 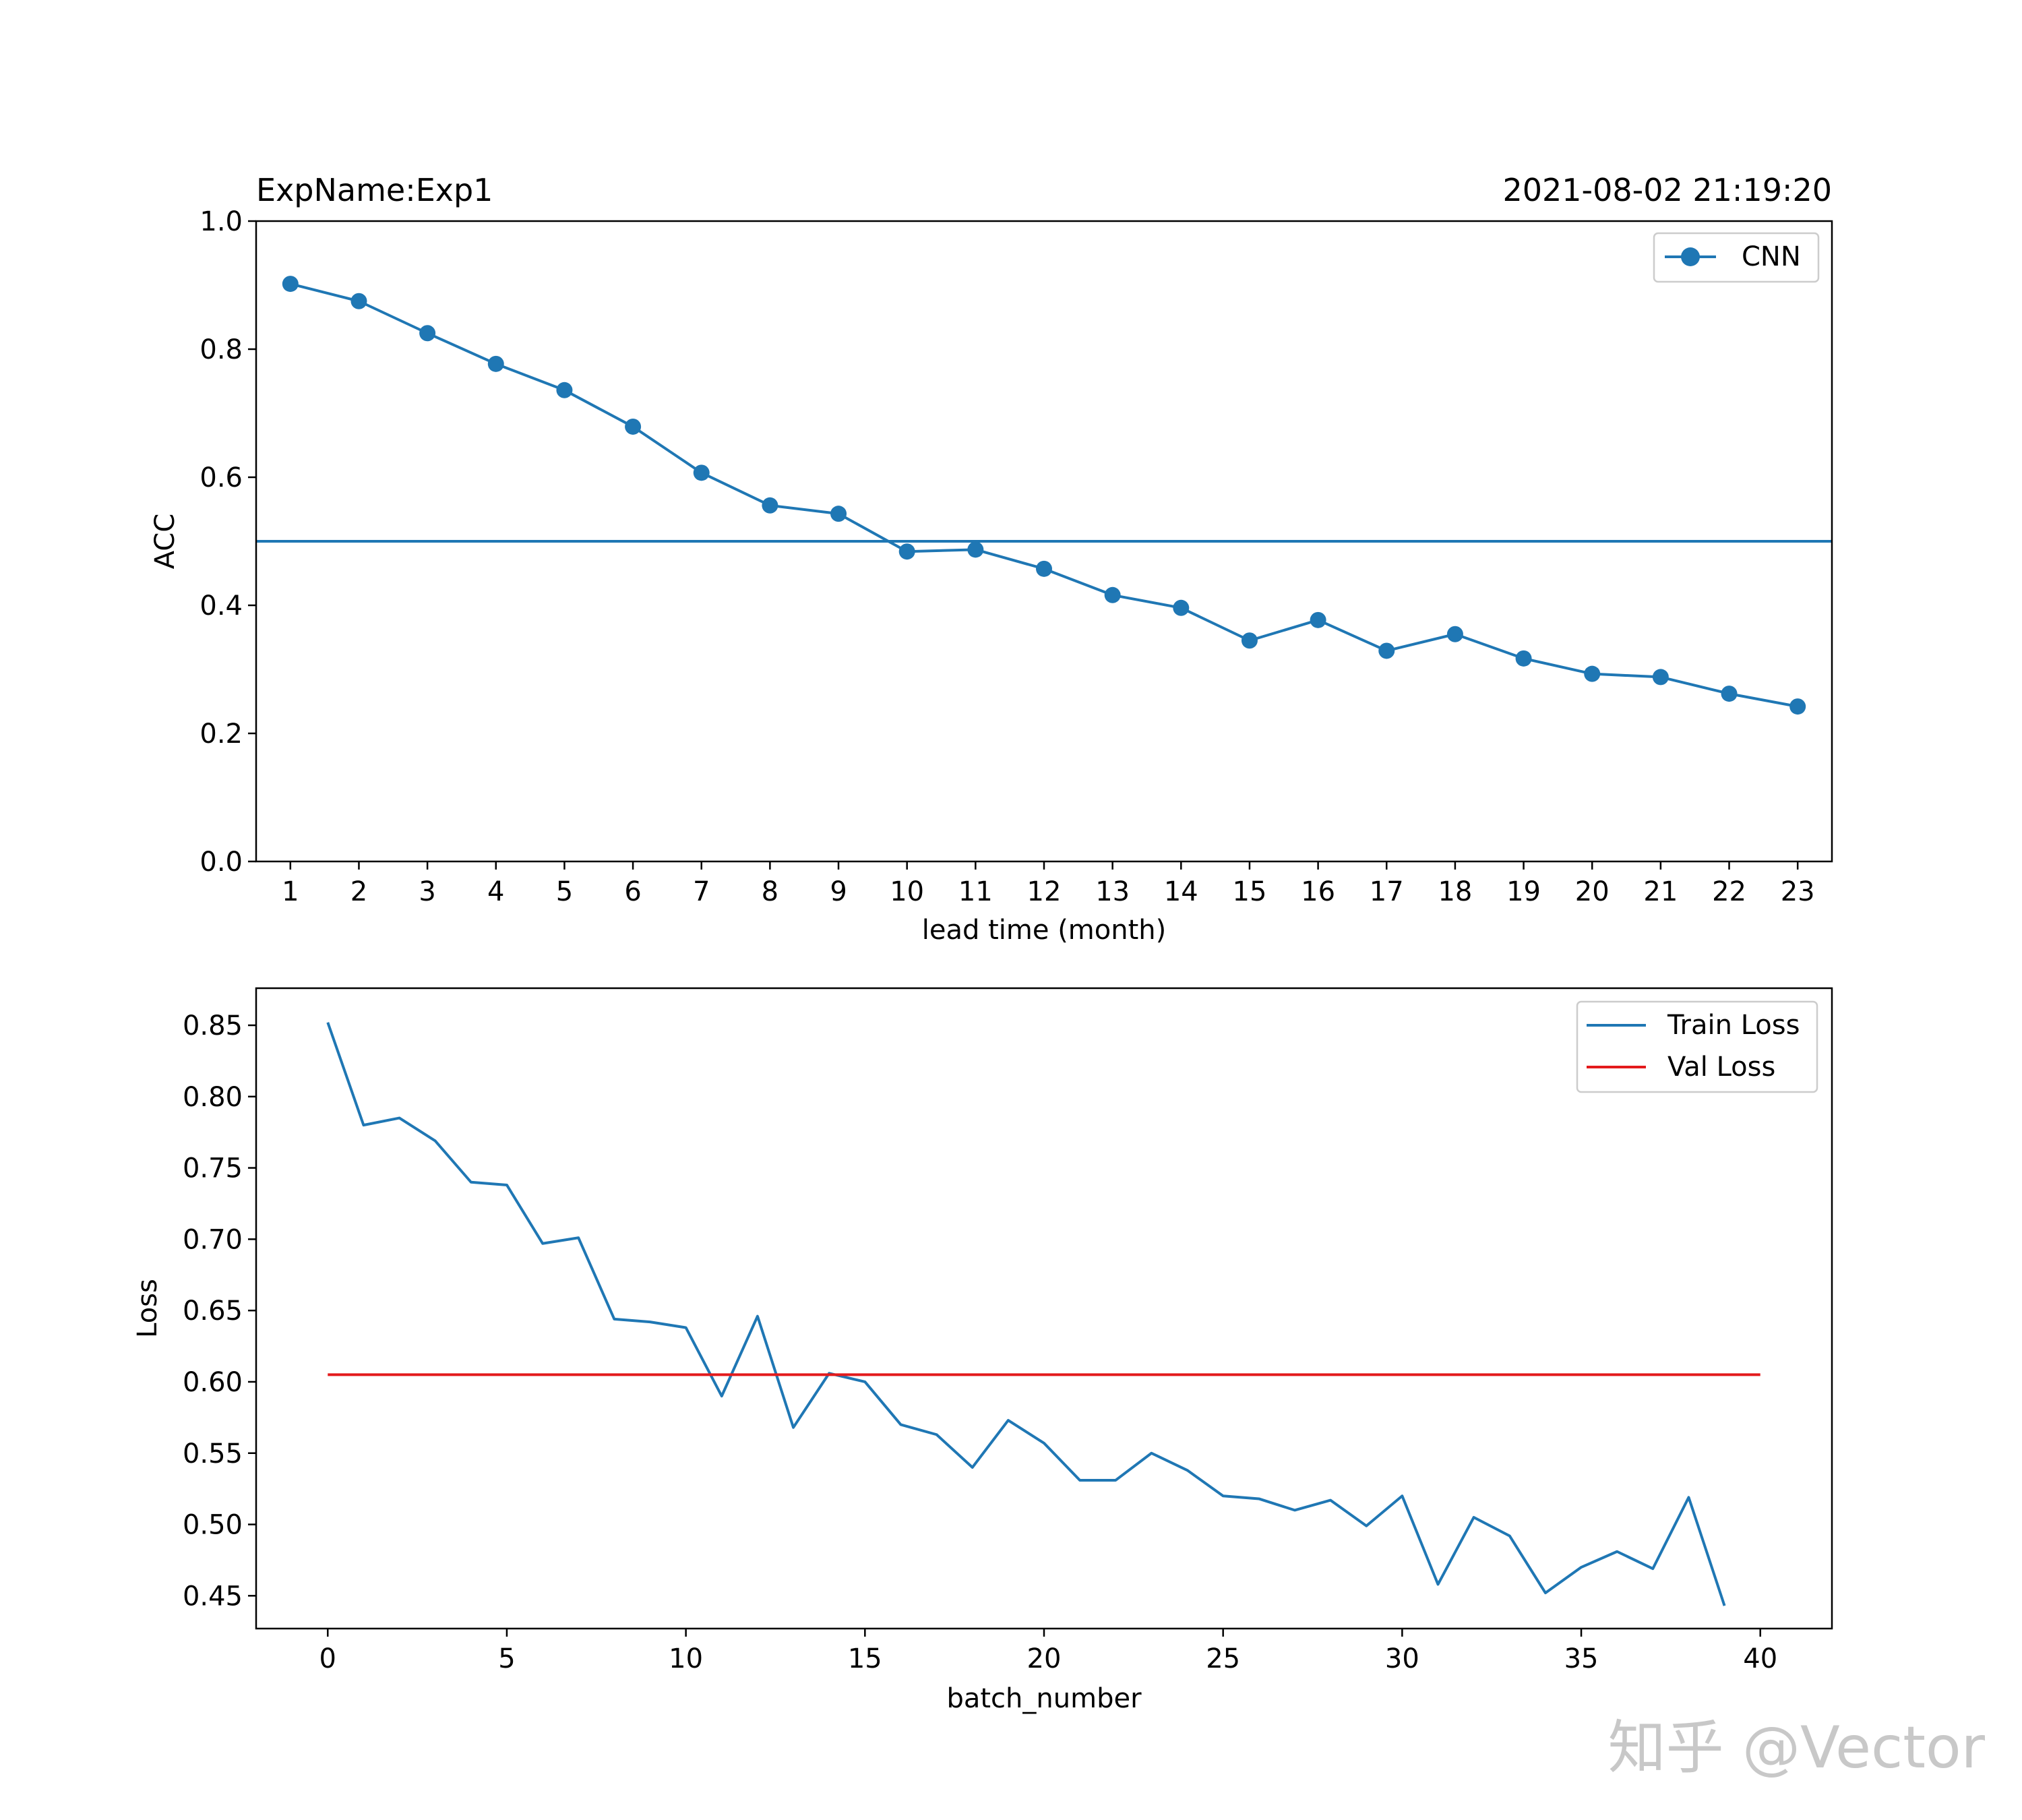 What do you see at coordinates (1721, 1067) in the screenshot?
I see `loss-legend-label-val: Val Loss` at bounding box center [1721, 1067].